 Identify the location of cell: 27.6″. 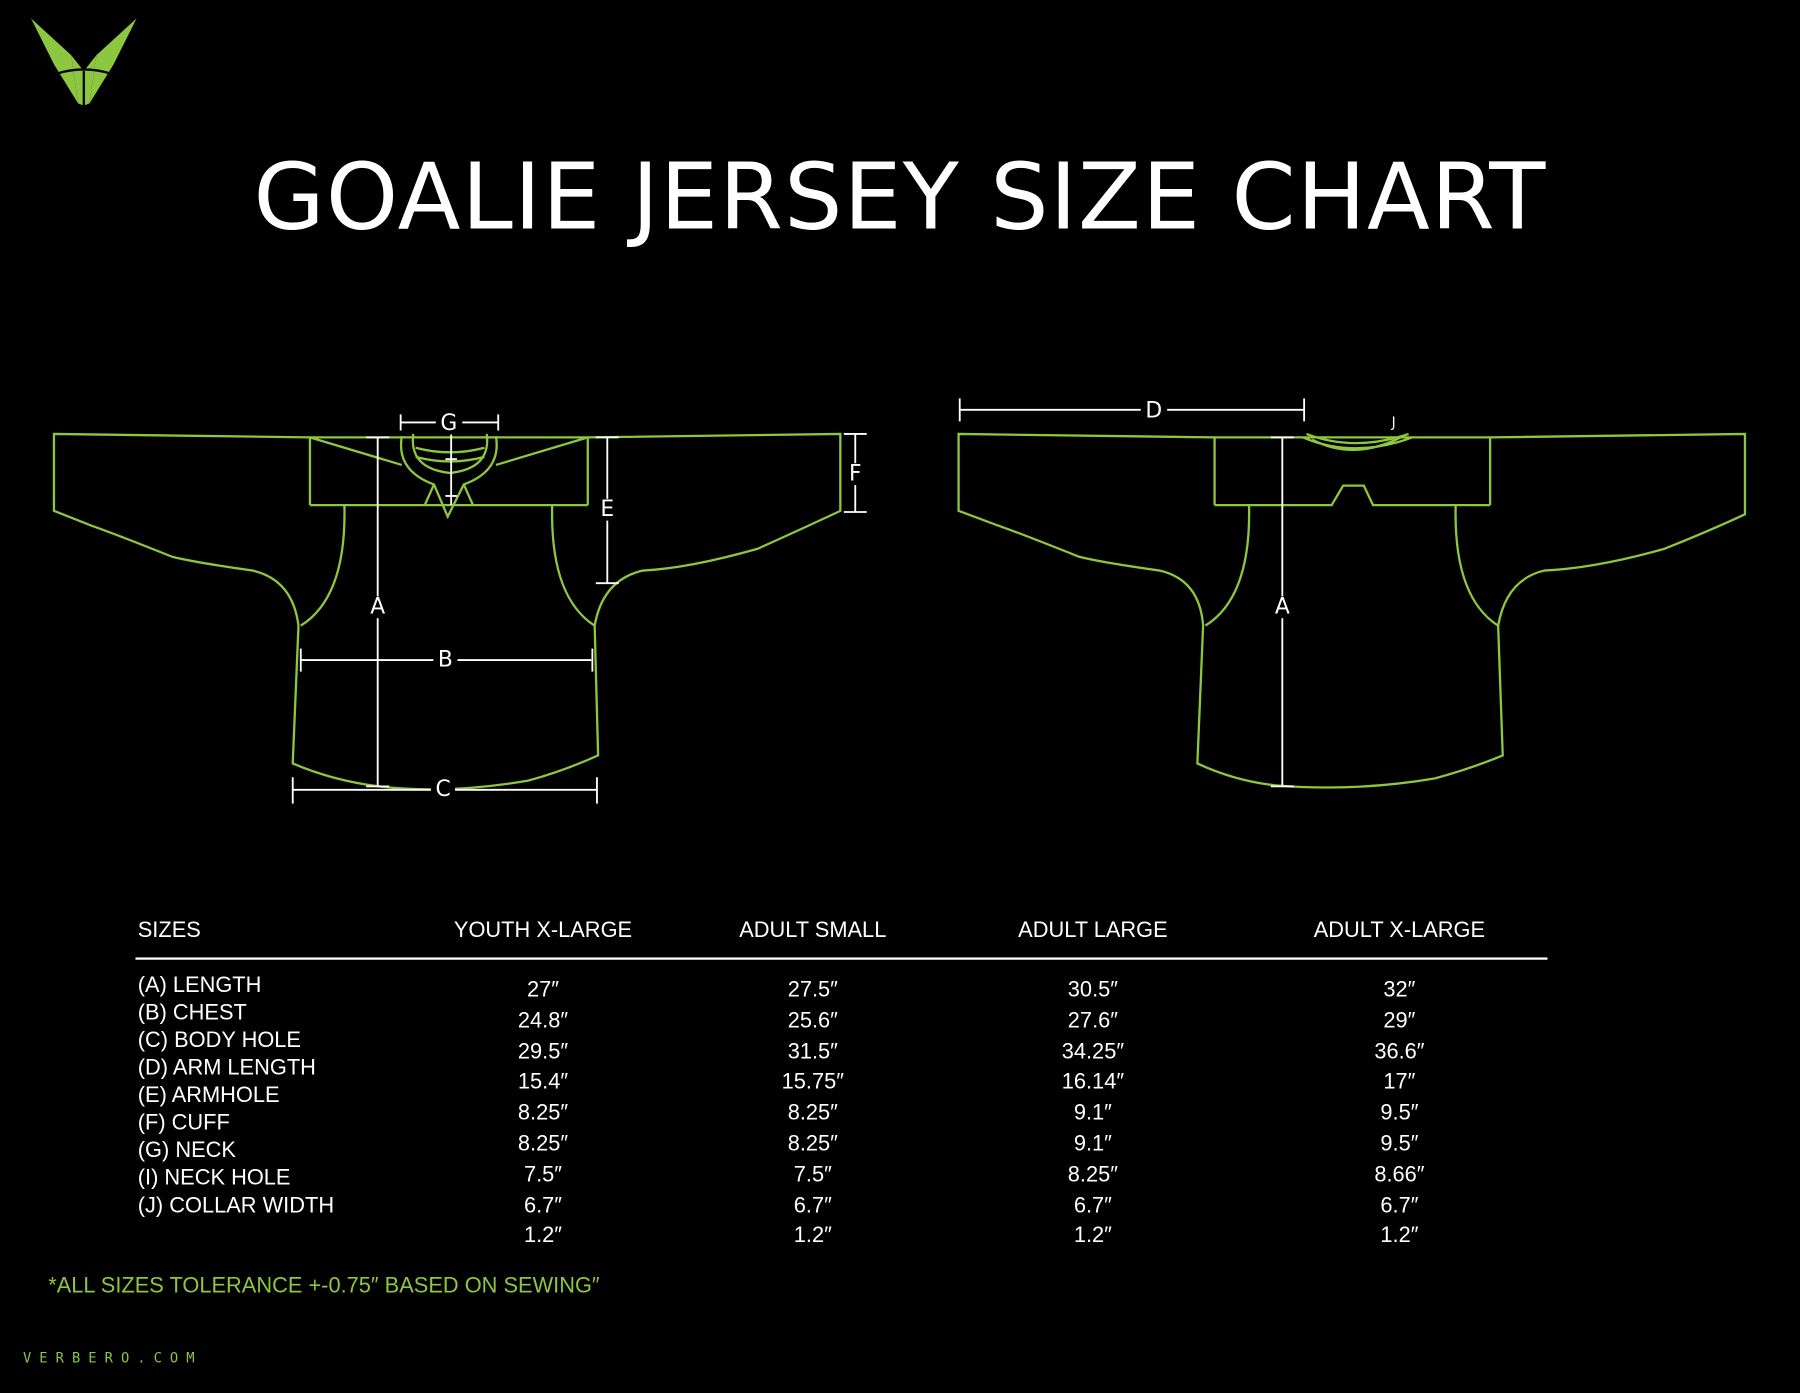
(1092, 1020).